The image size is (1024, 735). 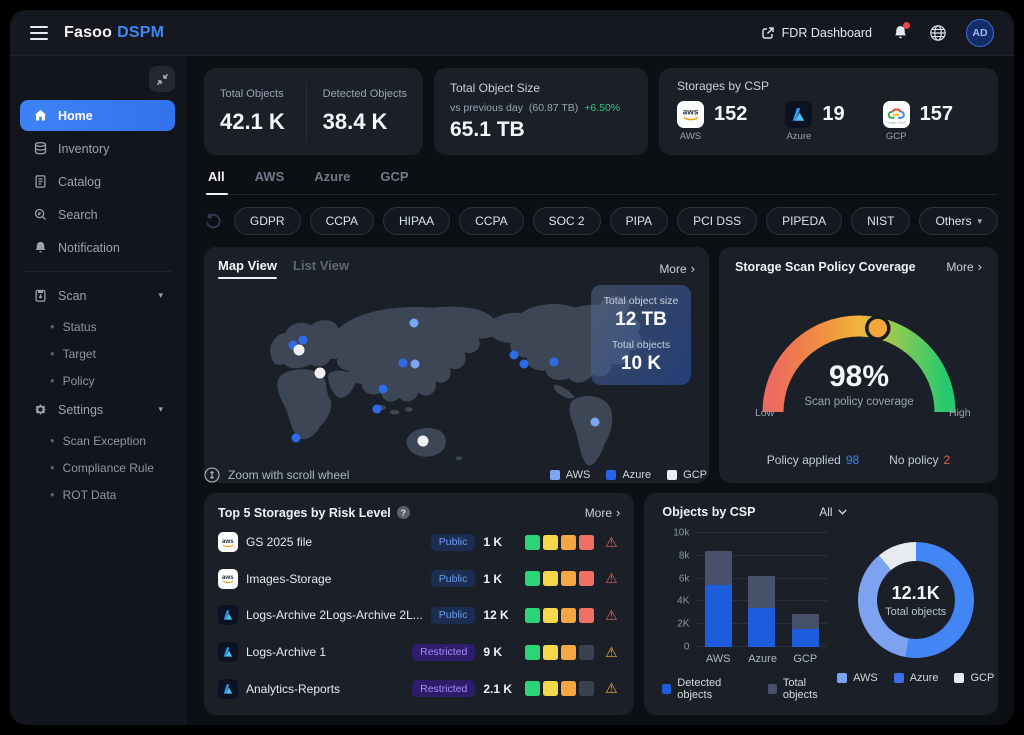 I want to click on filter-chip-pipa: PIPA, so click(x=639, y=221).